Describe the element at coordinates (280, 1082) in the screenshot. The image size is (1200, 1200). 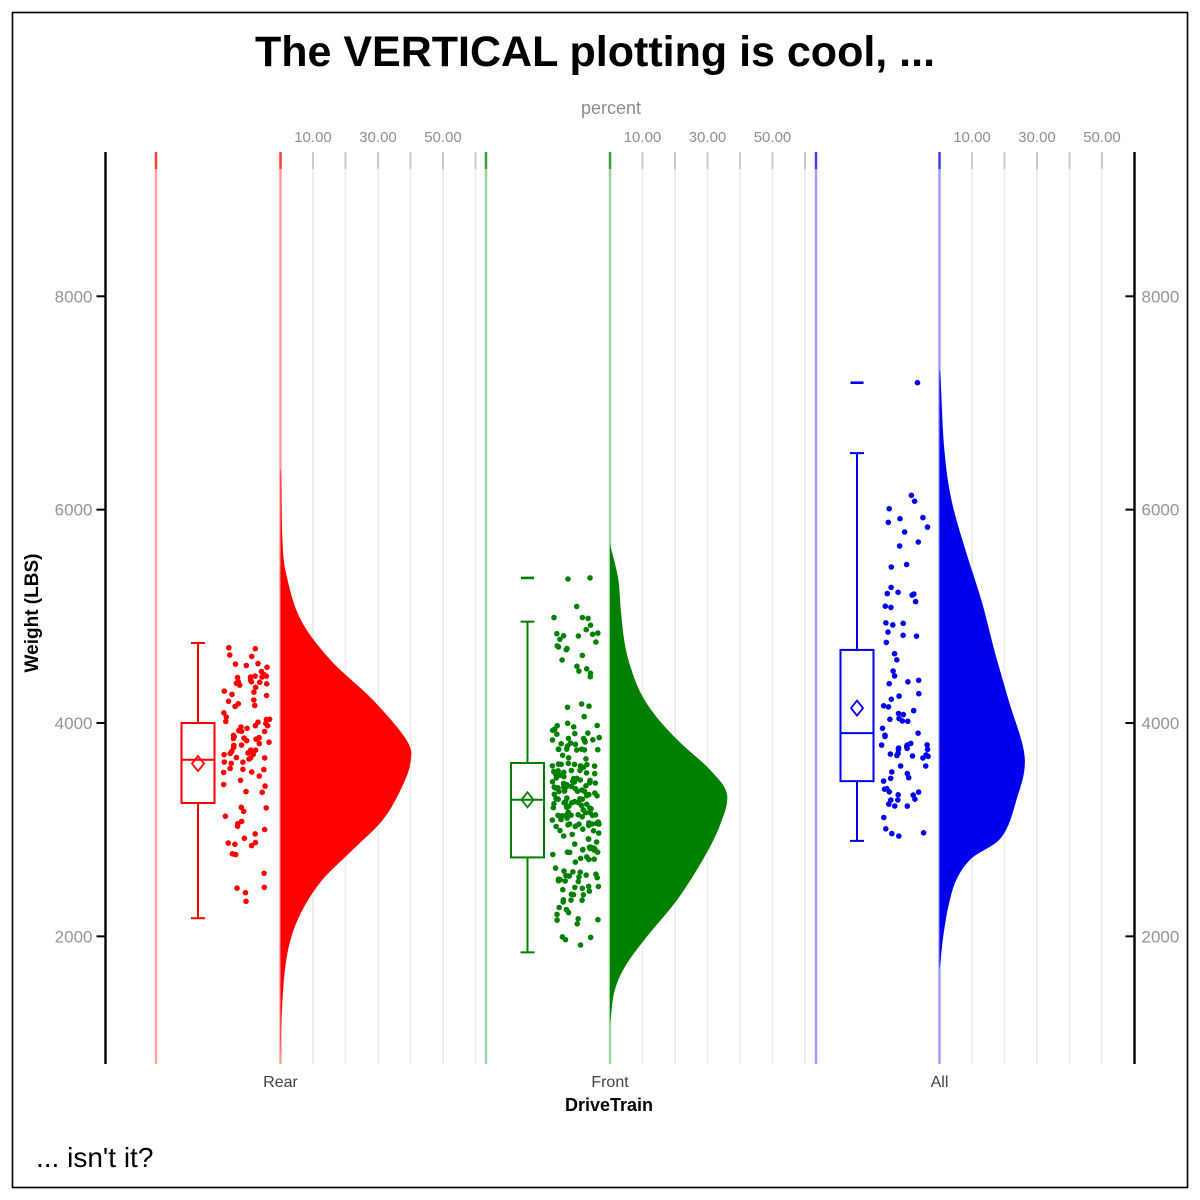
I see `category-label-rear: Rear` at that location.